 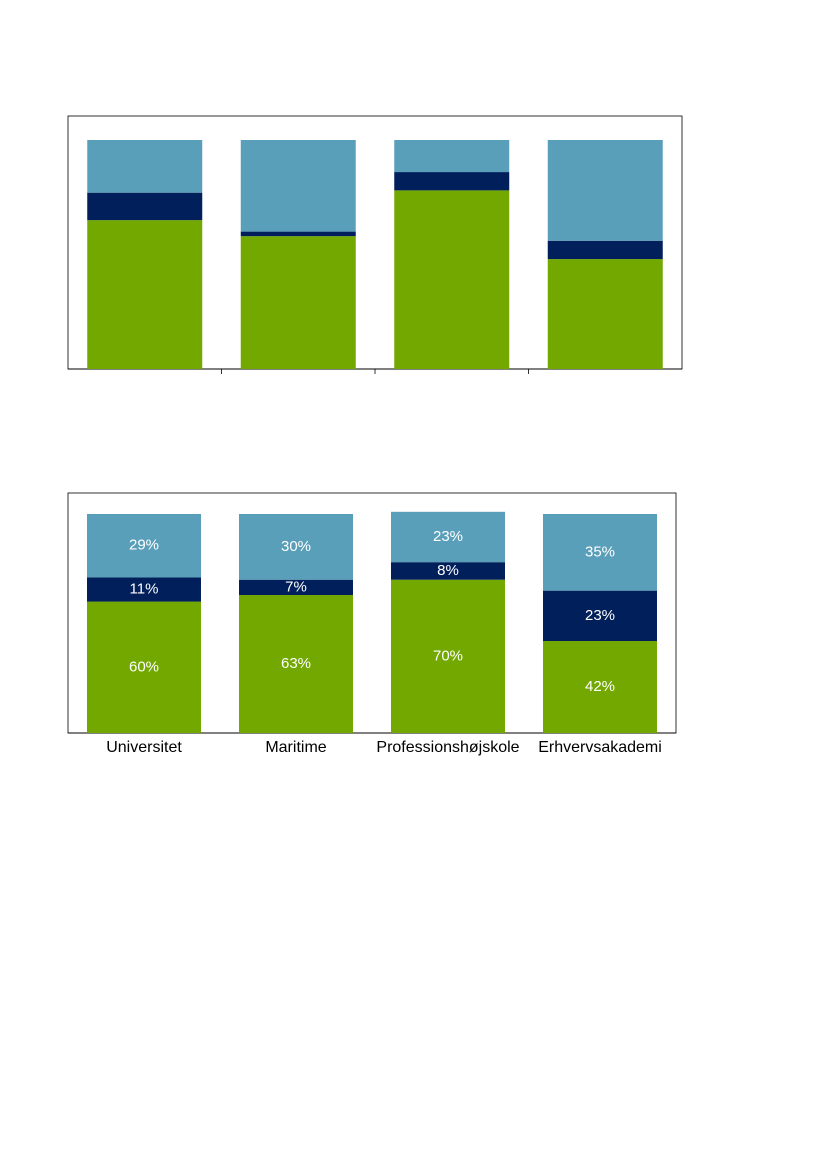 I want to click on value-label: 35%, so click(x=600, y=551).